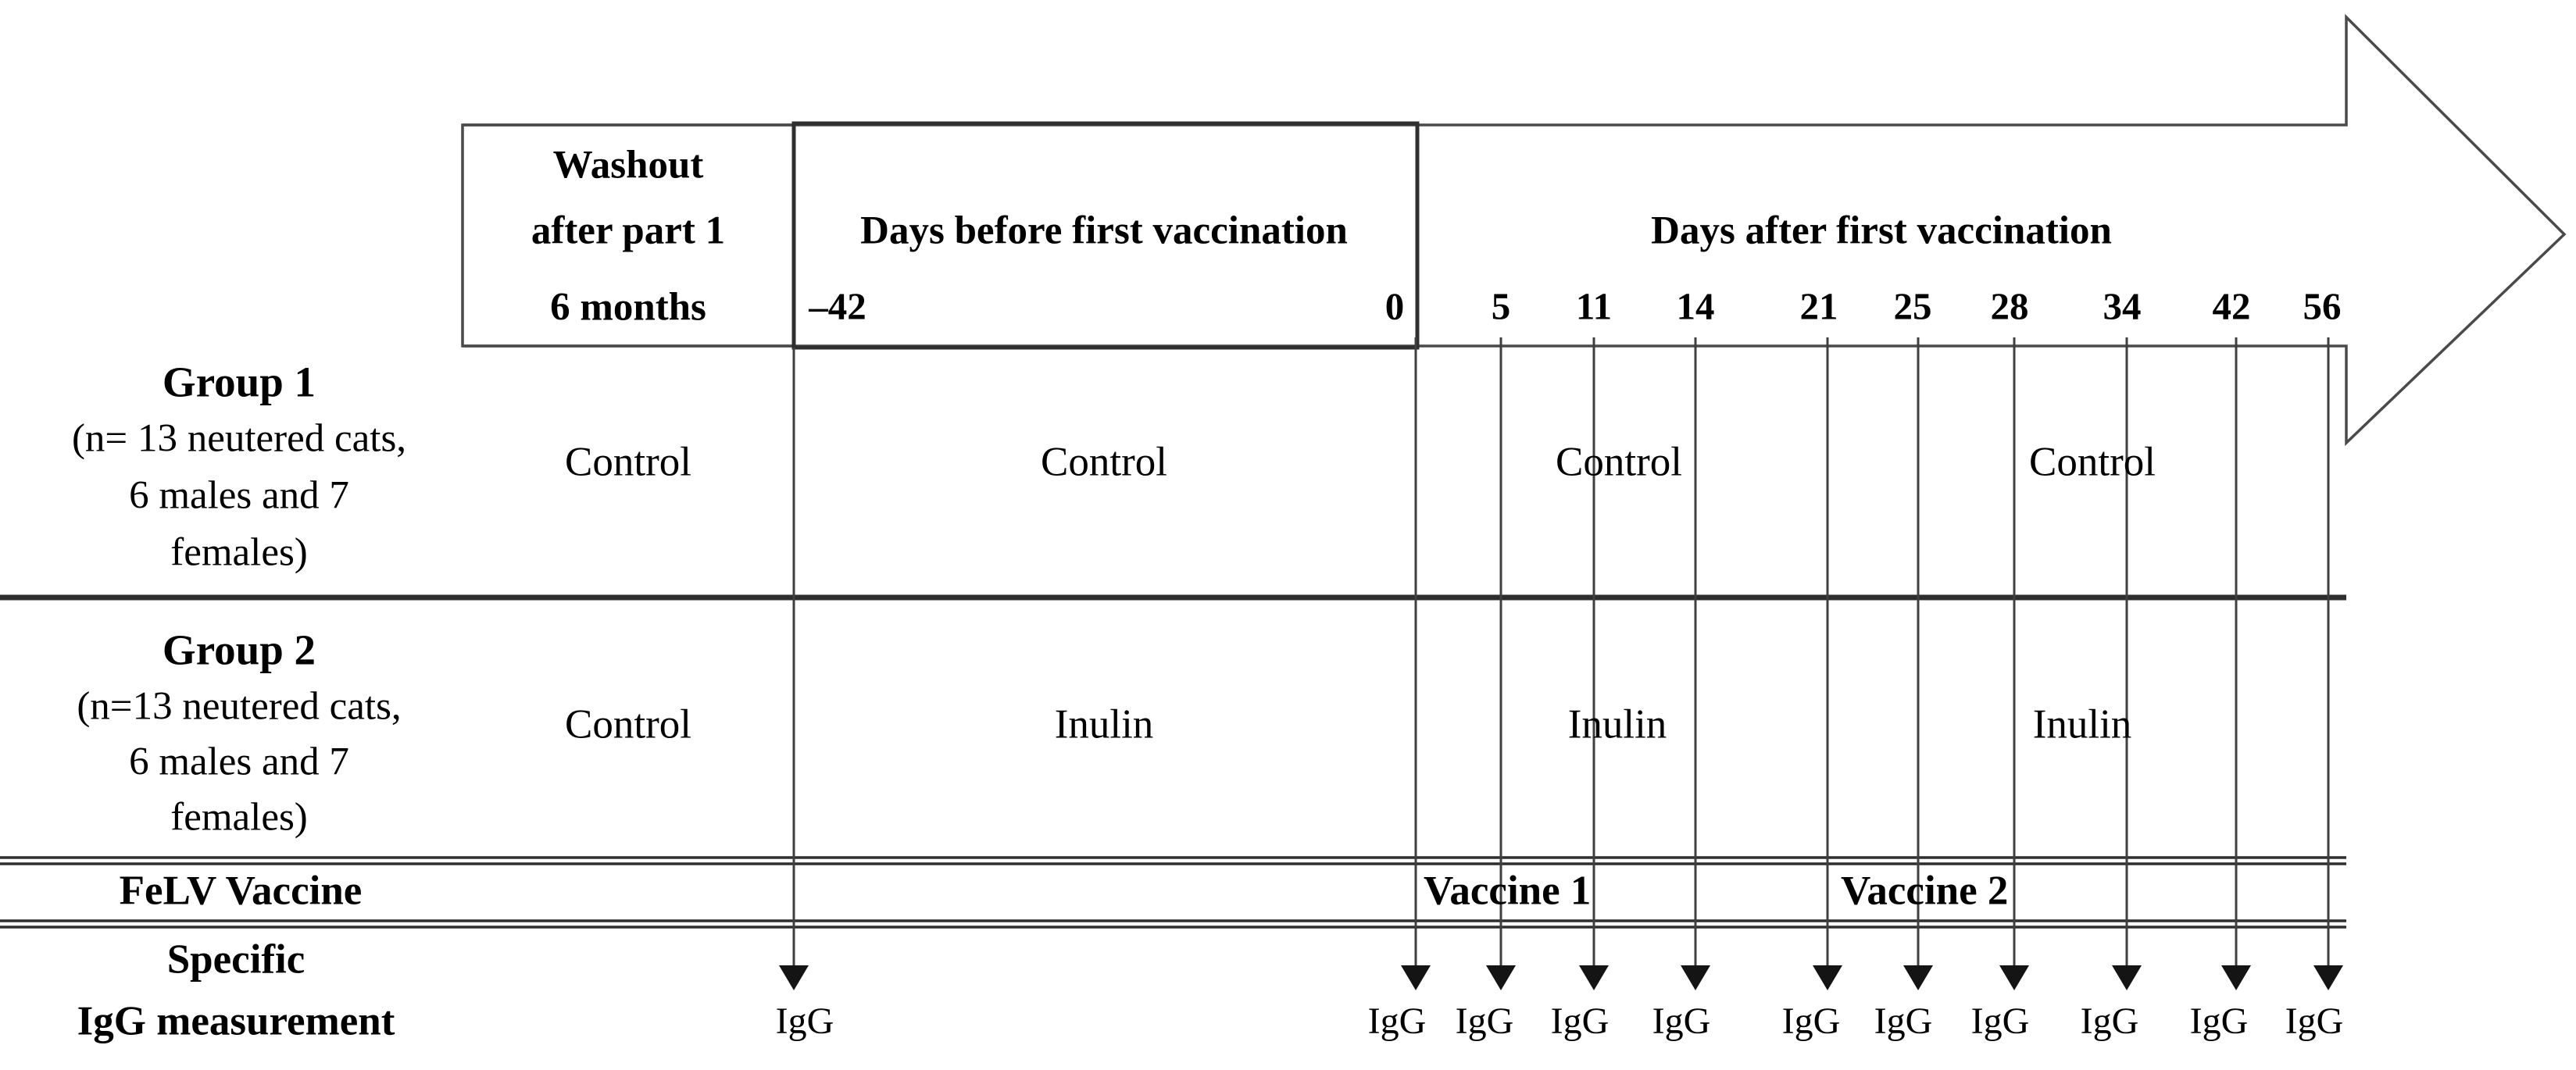  I want to click on igg-marker-day0: IgG, so click(1397, 1021).